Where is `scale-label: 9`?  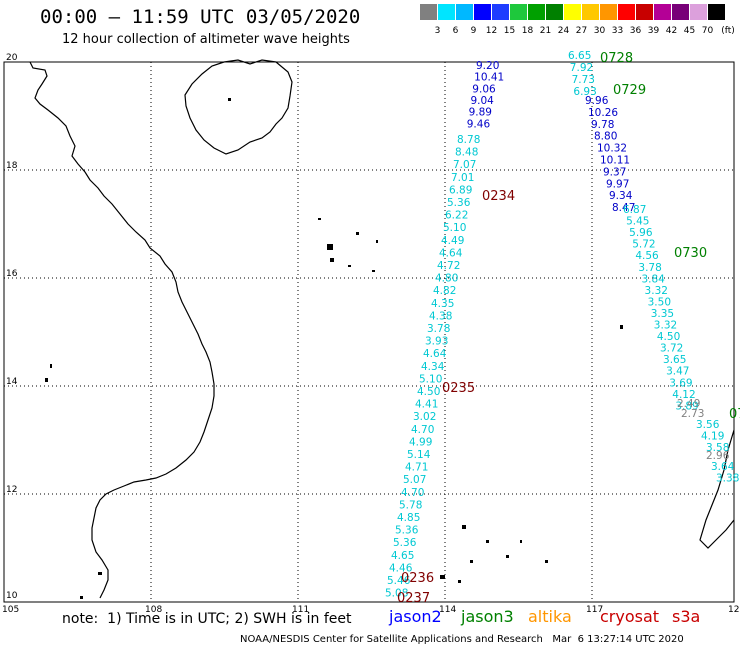
scale-label: 9 is located at coordinates (473, 31).